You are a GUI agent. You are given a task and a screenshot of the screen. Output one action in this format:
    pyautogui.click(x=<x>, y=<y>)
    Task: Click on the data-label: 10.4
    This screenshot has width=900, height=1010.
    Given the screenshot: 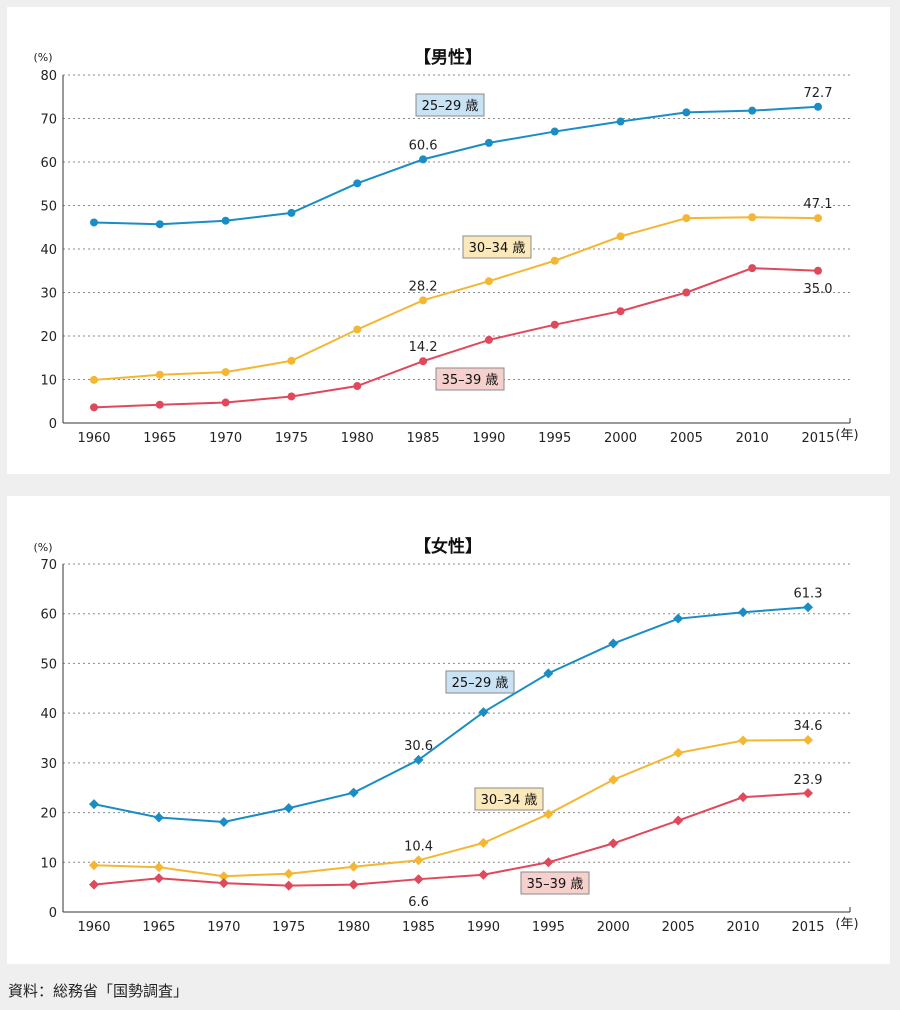 What is the action you would take?
    pyautogui.click(x=418, y=846)
    